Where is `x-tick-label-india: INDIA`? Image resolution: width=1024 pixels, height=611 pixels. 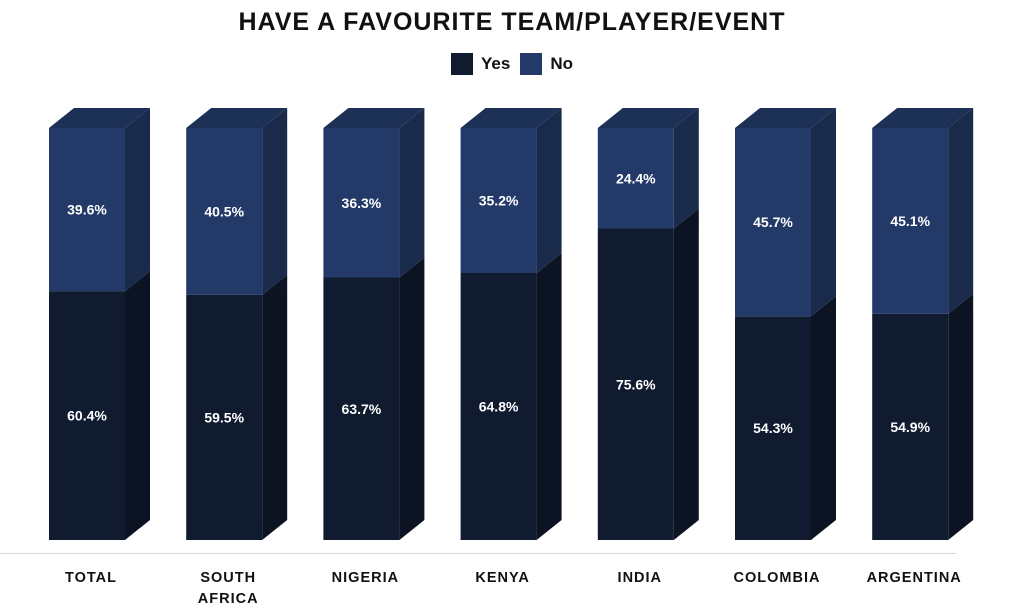 x-tick-label-india: INDIA is located at coordinates (640, 578).